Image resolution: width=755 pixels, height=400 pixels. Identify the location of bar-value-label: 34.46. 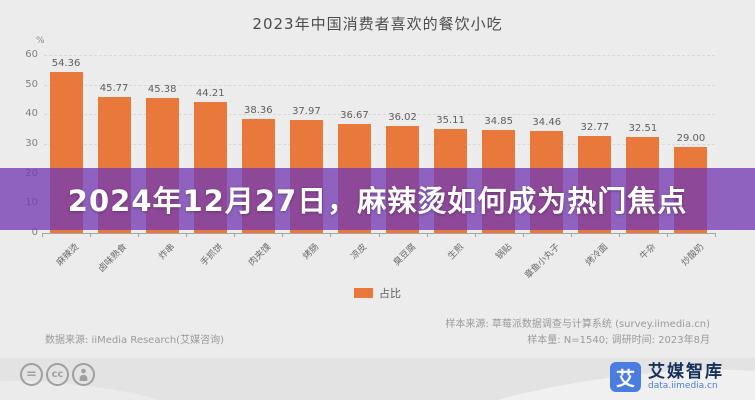
(547, 122).